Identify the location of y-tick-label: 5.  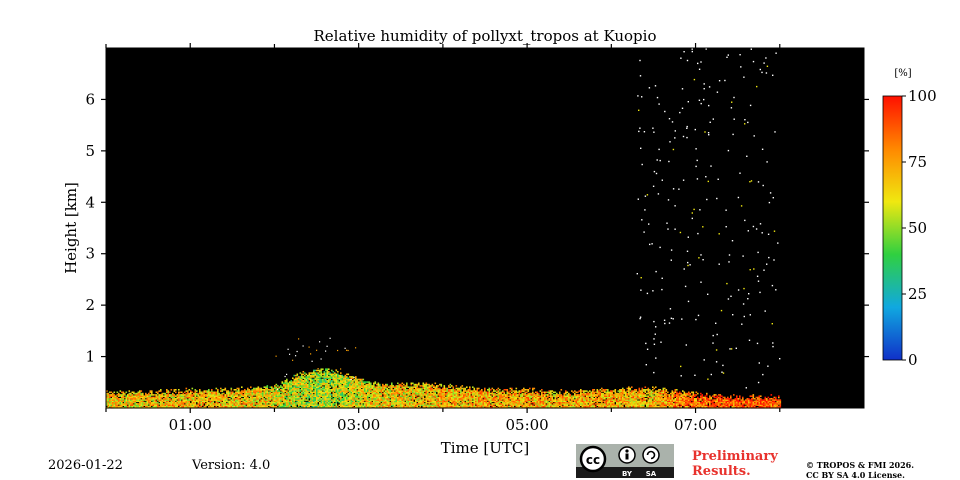
(90, 151).